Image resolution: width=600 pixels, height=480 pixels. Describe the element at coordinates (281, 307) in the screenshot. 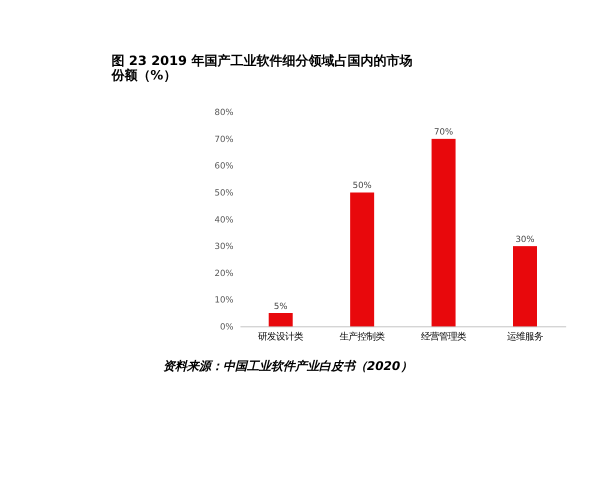

I see `data-label: 5%` at that location.